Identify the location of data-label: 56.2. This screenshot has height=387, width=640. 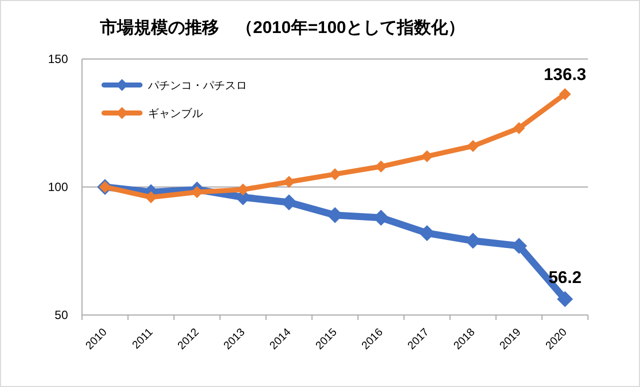
(565, 278).